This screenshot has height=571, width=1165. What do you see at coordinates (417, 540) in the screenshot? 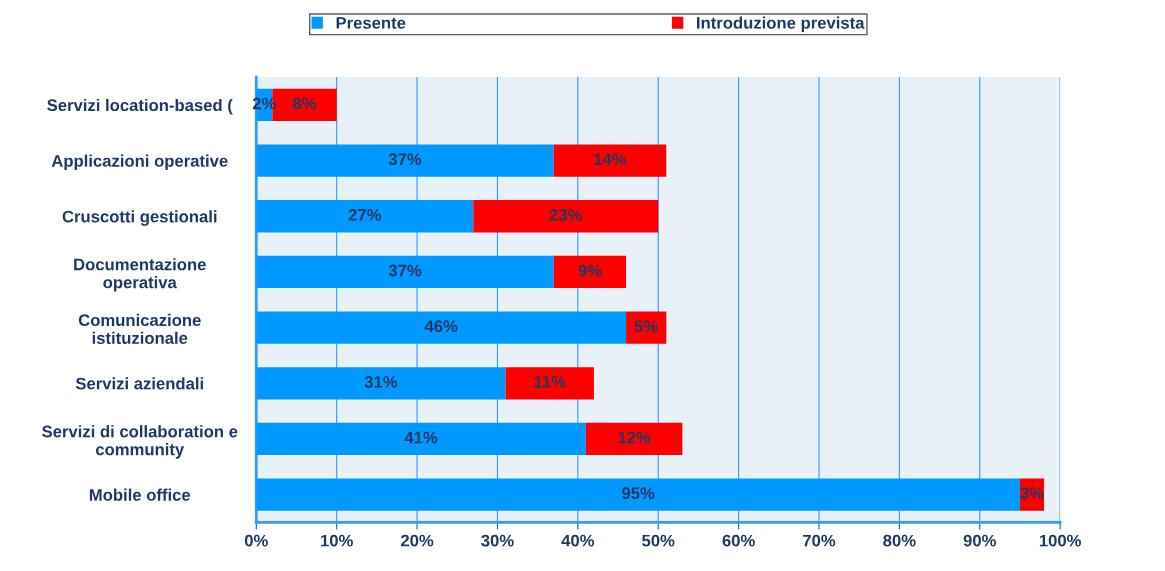
I see `x-tick-label: 20%` at bounding box center [417, 540].